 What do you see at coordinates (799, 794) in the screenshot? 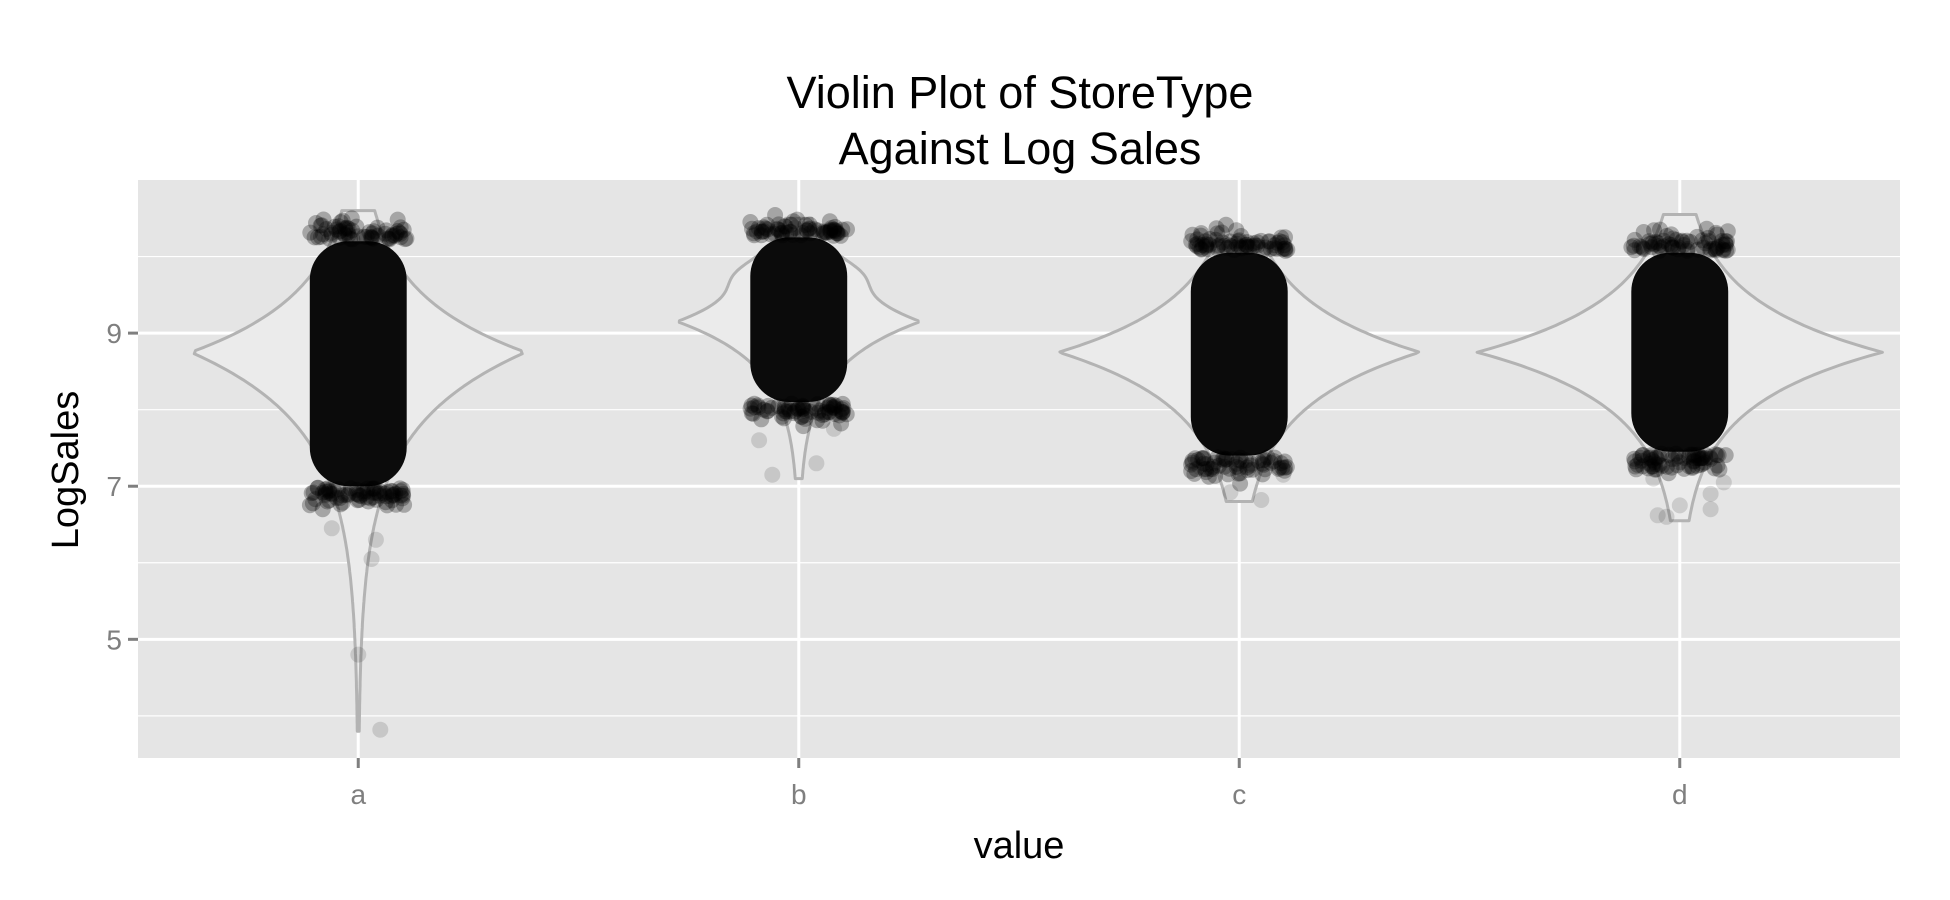
I see `x-tick-label-b: b` at bounding box center [799, 794].